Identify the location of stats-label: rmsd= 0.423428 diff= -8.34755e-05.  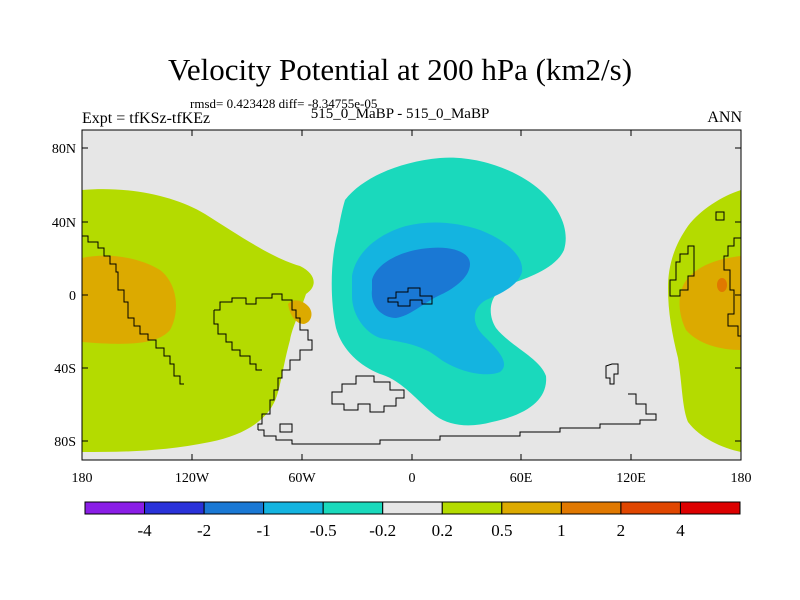
(284, 103).